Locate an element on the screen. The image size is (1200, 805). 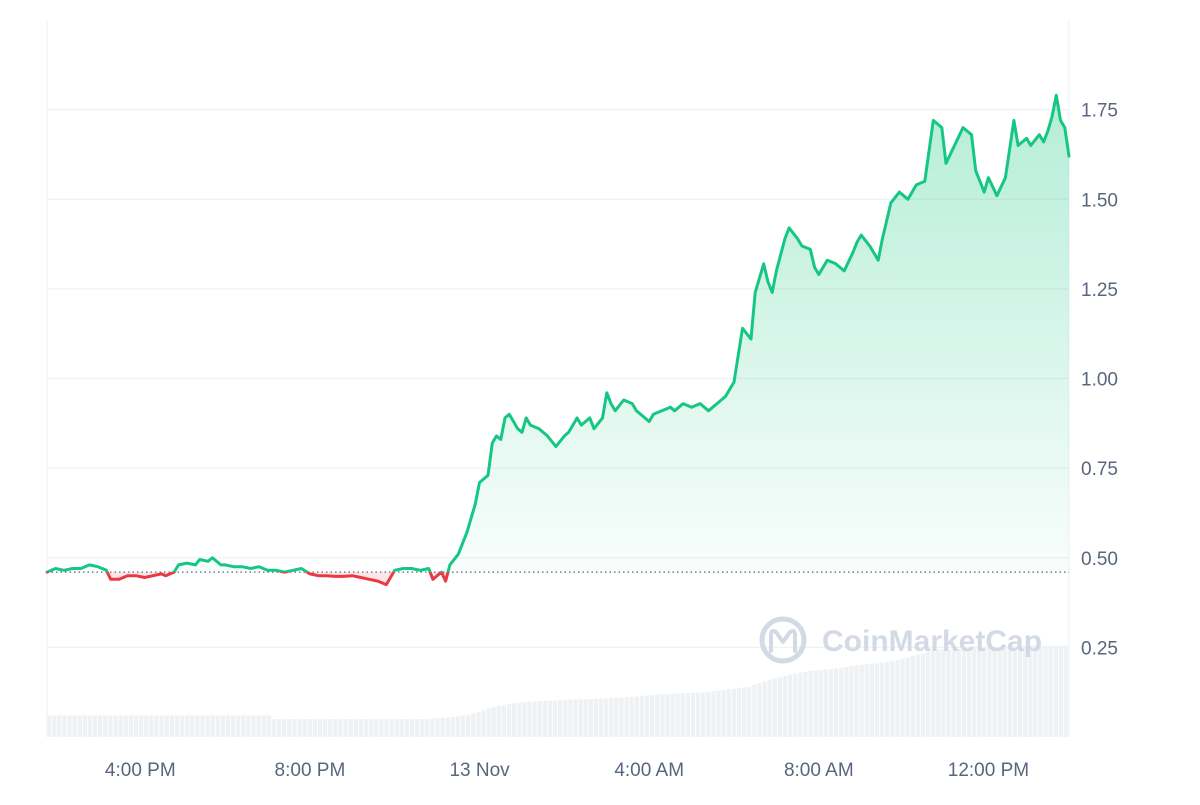
y-tick-label: 1.00 is located at coordinates (1099, 380).